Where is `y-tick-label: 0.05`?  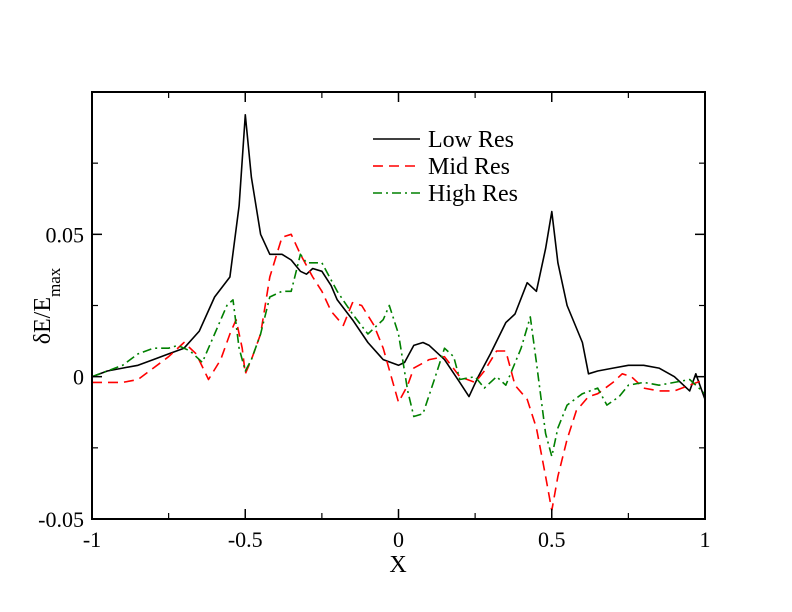
y-tick-label: 0.05 is located at coordinates (65, 234).